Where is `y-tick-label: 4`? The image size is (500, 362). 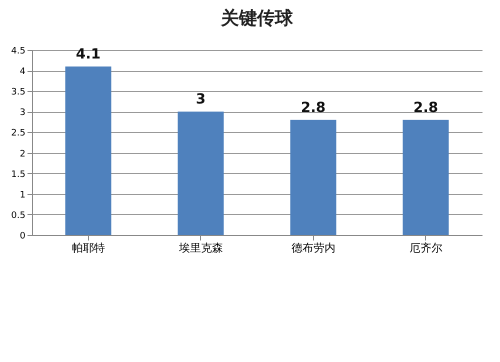
y-tick-label: 4 is located at coordinates (23, 72).